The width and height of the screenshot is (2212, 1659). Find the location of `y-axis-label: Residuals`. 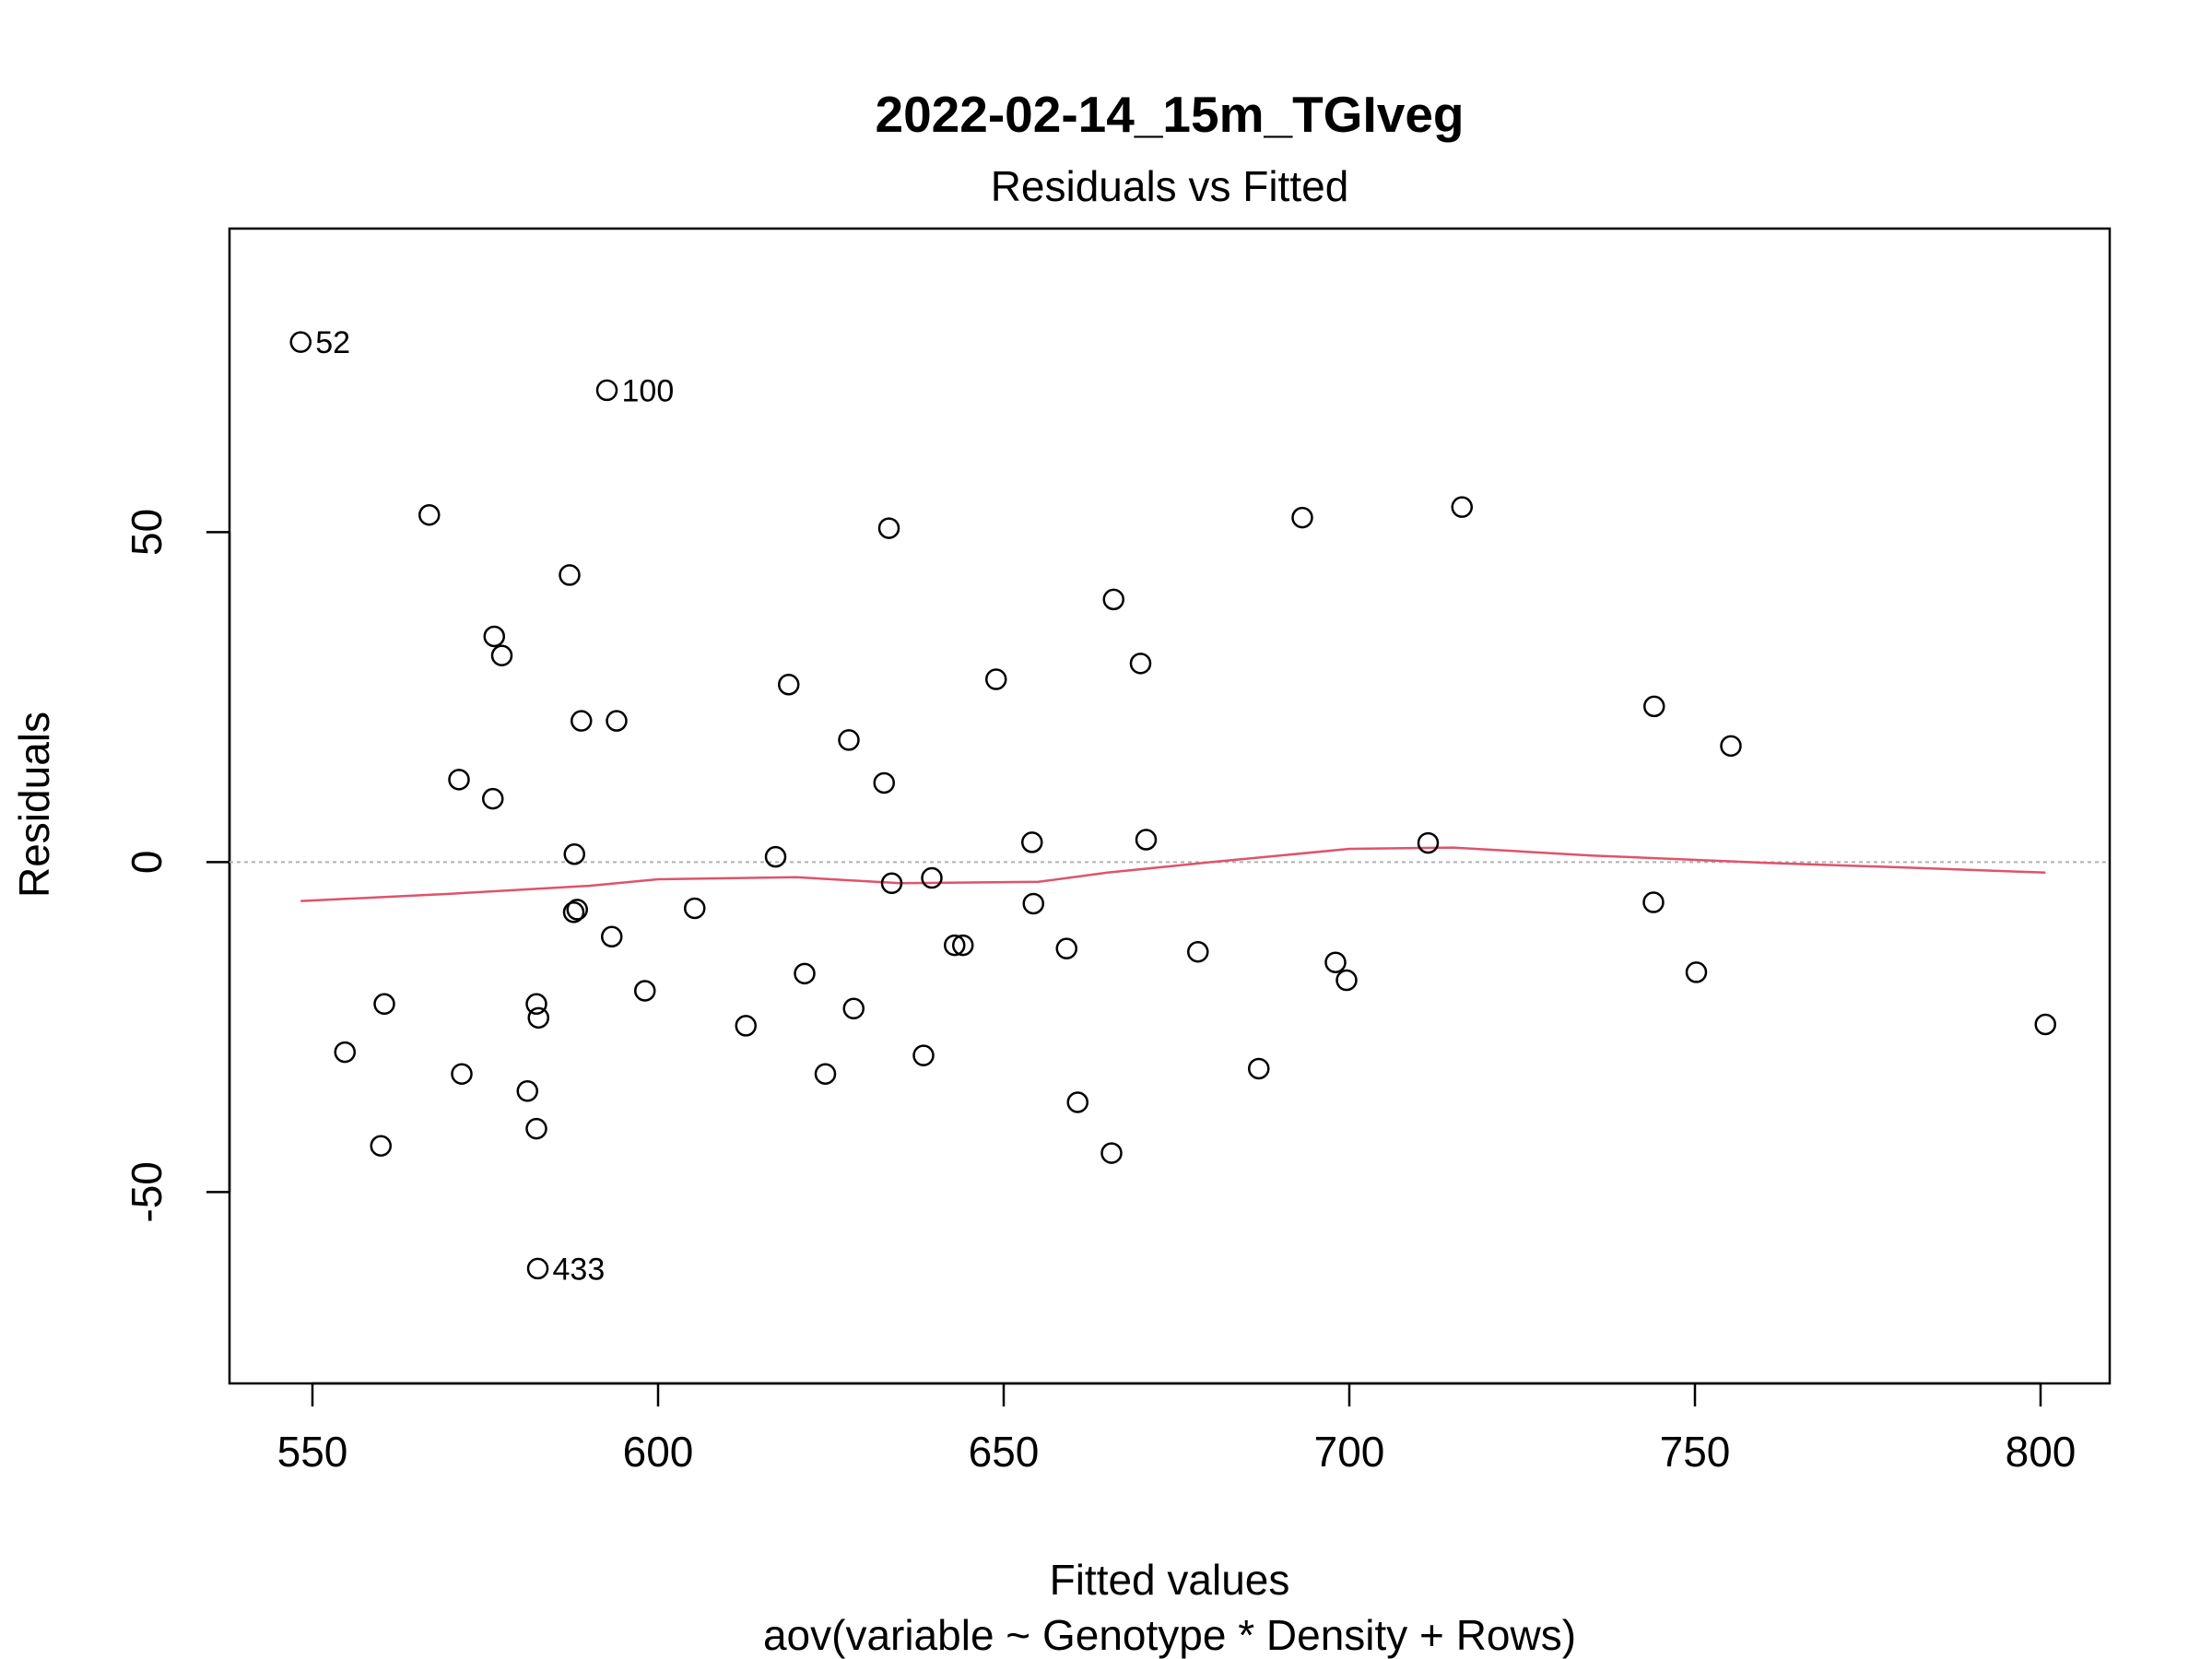

y-axis-label: Residuals is located at coordinates (34, 805).